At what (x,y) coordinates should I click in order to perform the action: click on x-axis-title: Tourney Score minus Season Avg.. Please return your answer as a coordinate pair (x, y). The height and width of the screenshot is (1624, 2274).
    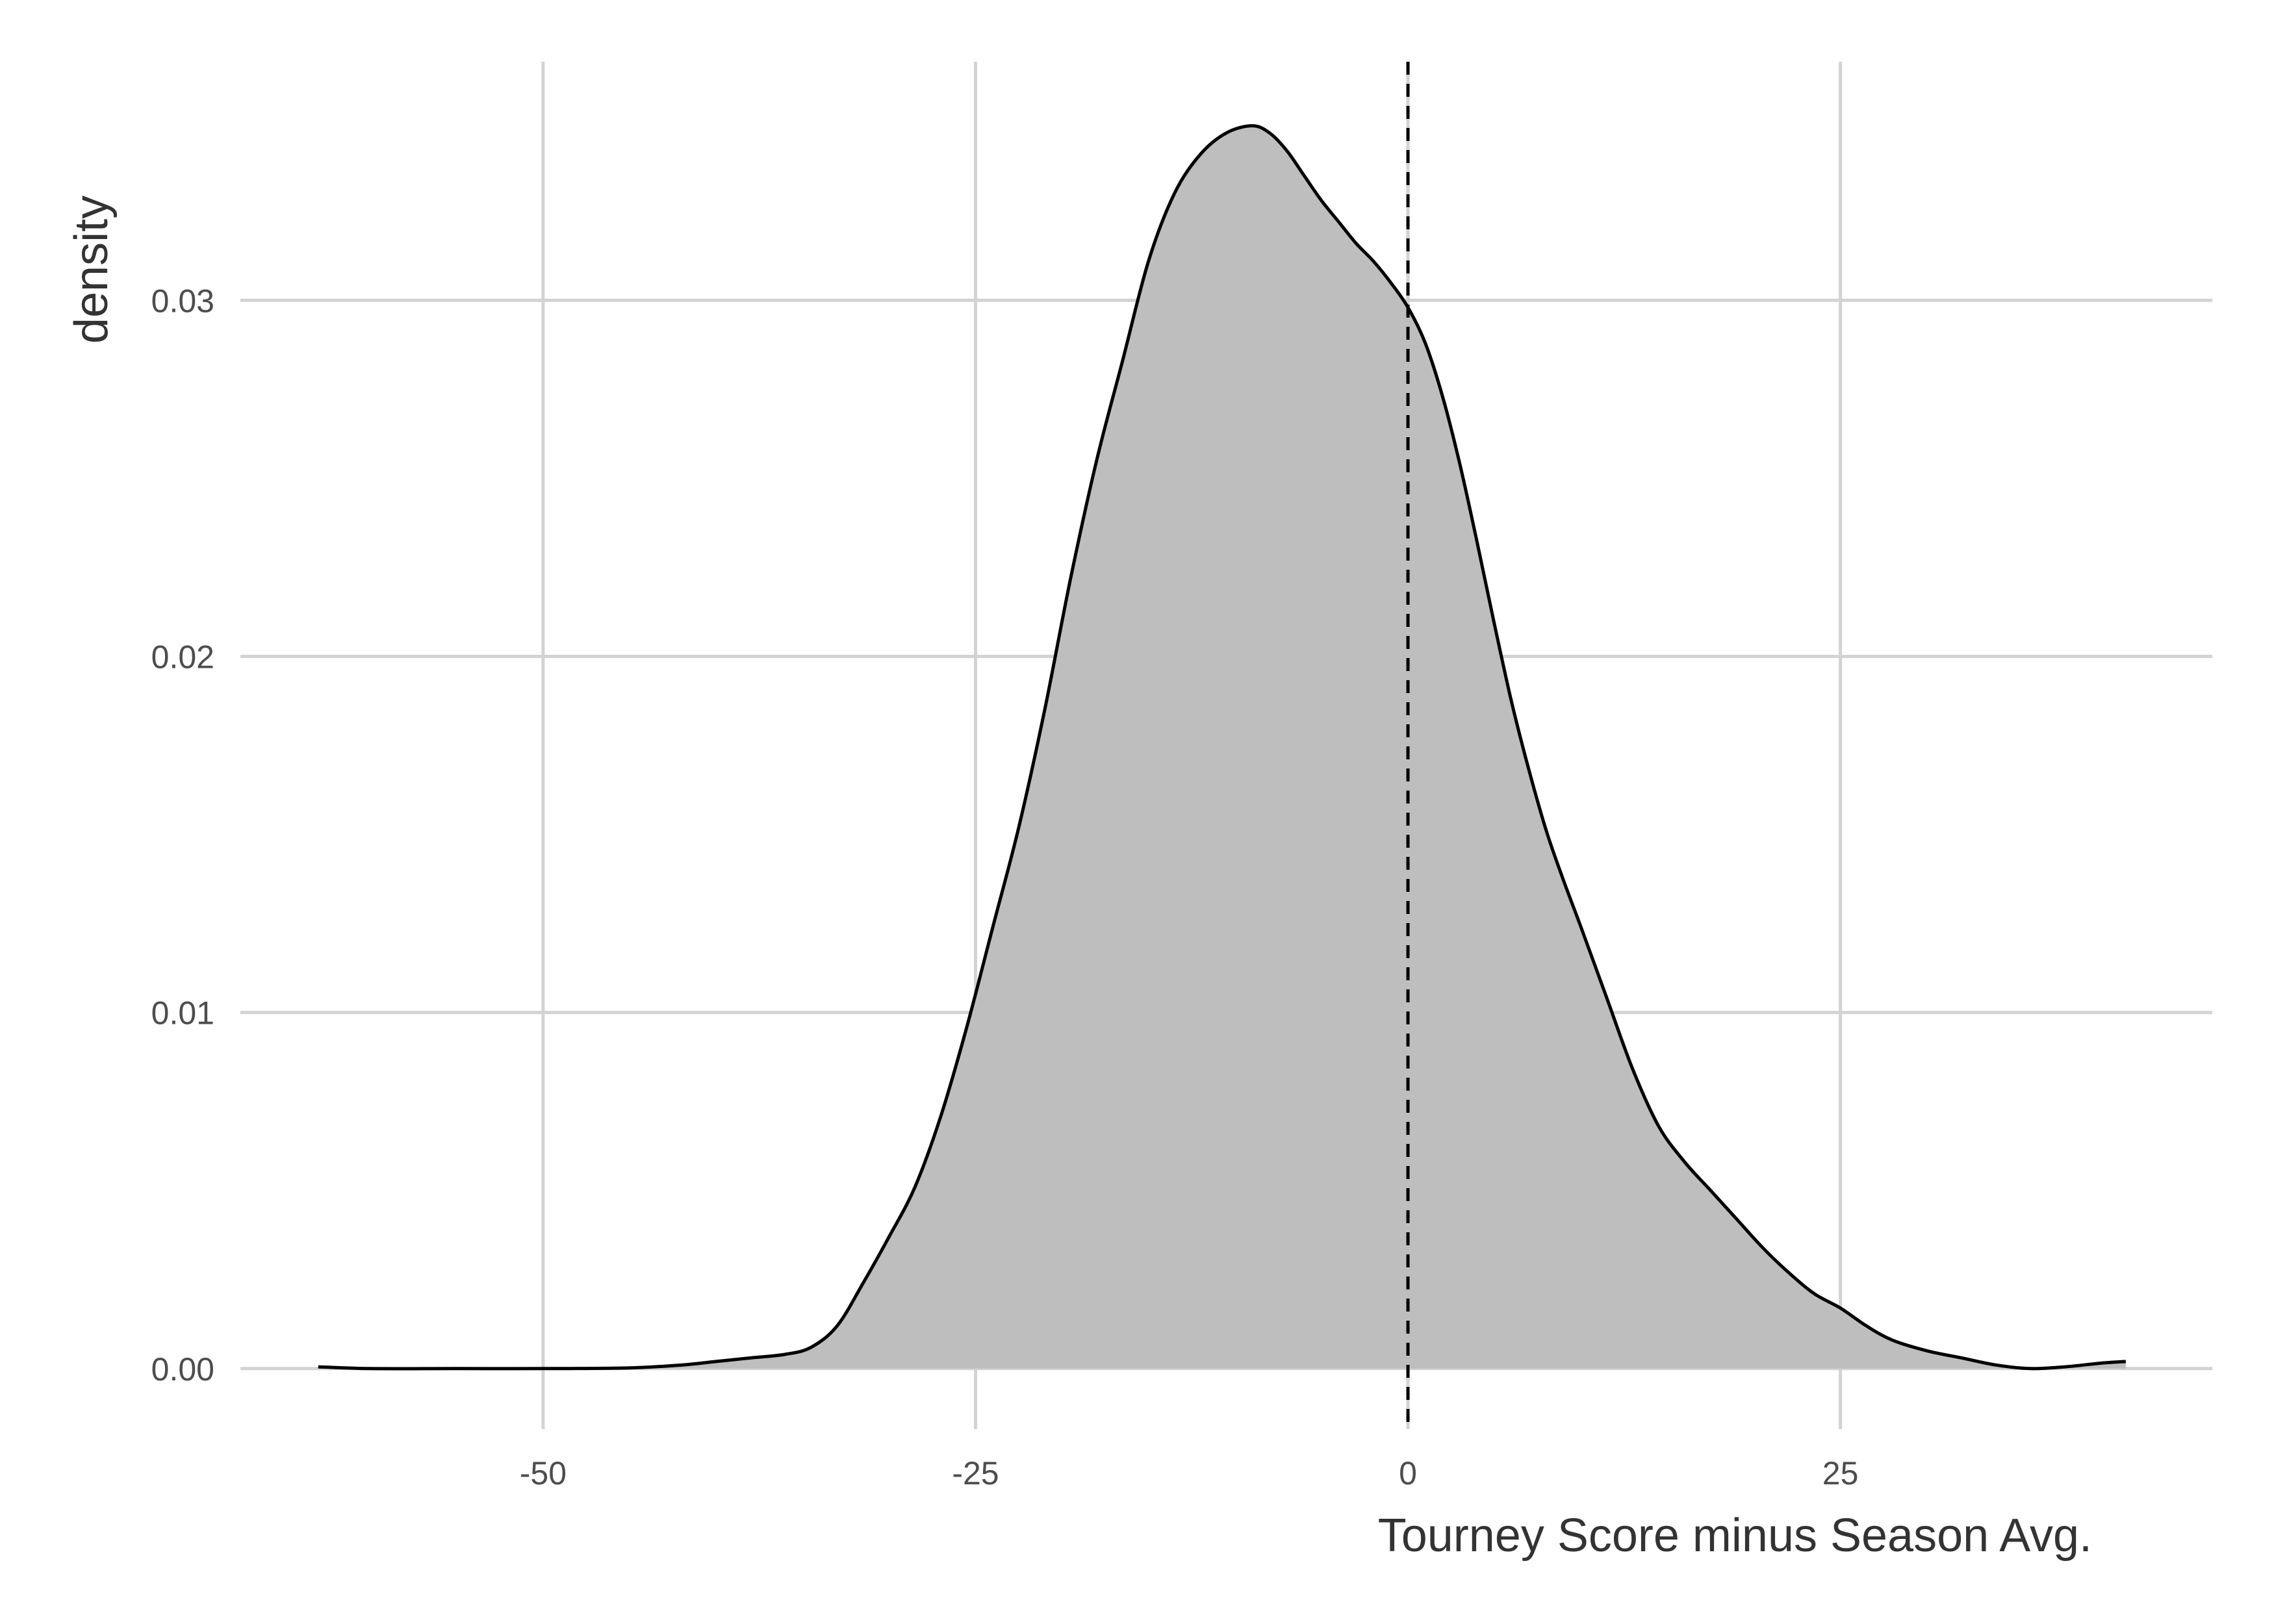
    Looking at the image, I should click on (1735, 1536).